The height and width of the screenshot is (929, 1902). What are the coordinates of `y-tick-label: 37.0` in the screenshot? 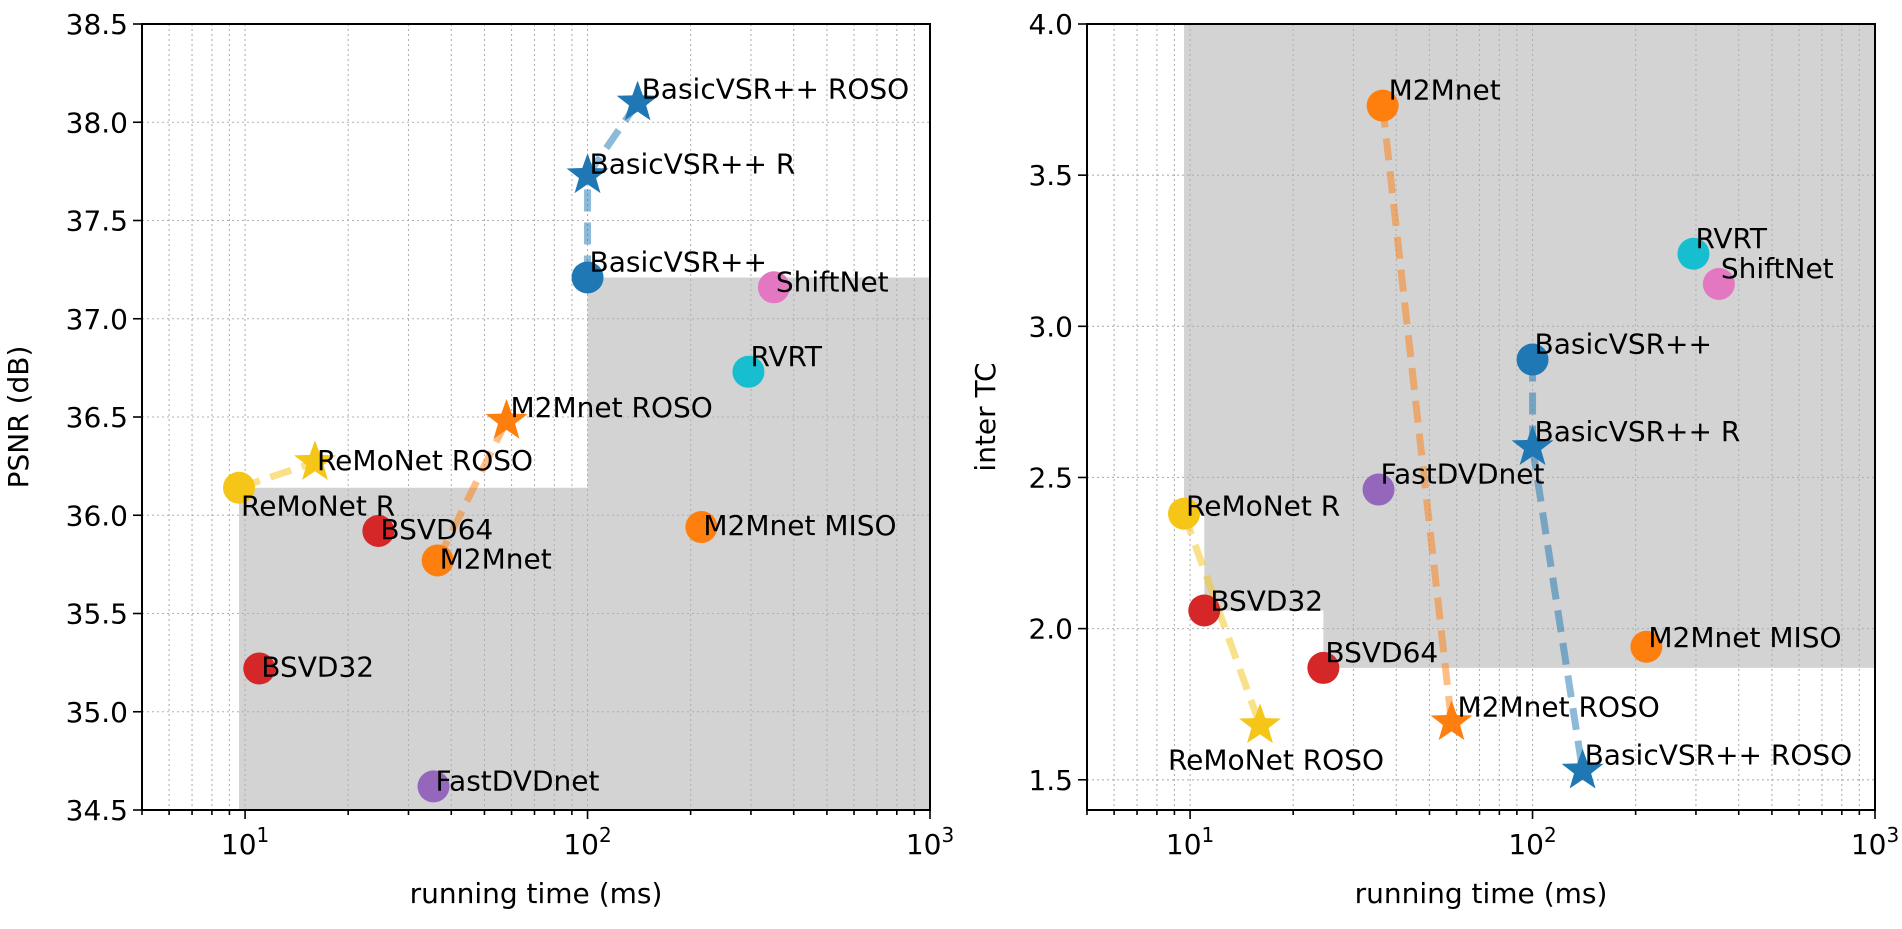 It's located at (97, 319).